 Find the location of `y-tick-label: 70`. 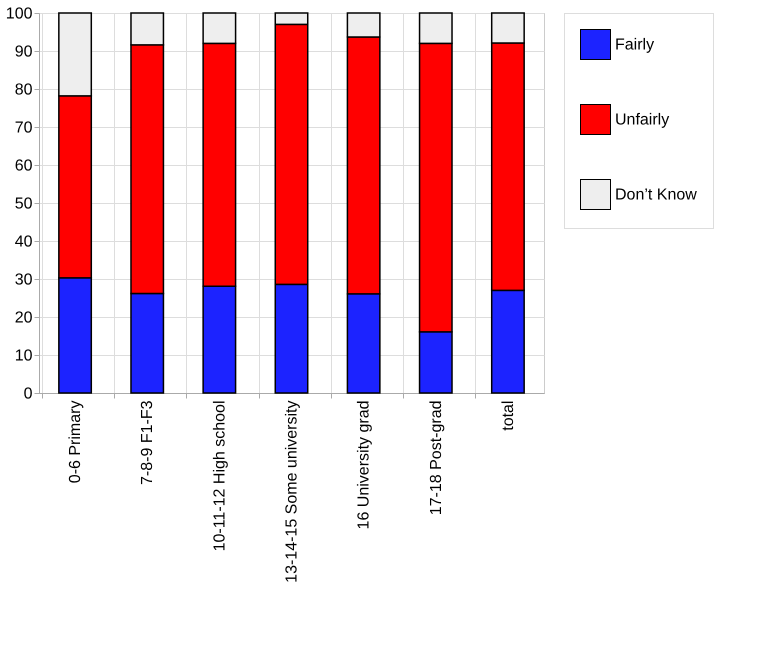

y-tick-label: 70 is located at coordinates (23, 128).